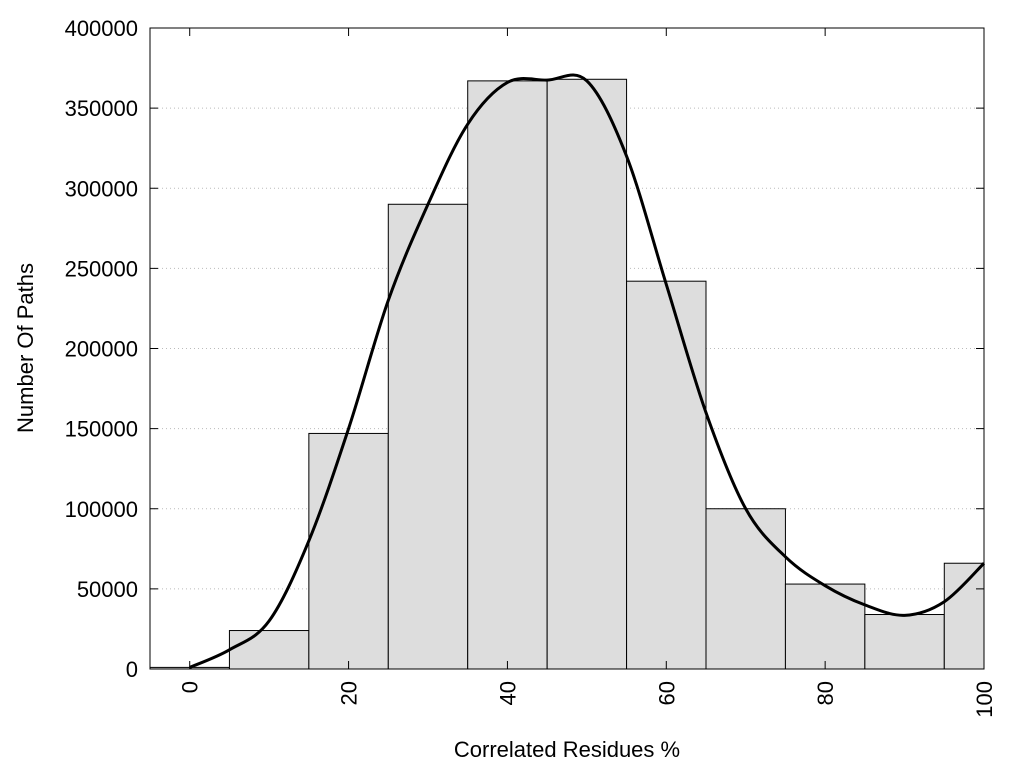 This screenshot has height=768, width=1024. Describe the element at coordinates (507, 693) in the screenshot. I see `x-tick-label: 40` at that location.